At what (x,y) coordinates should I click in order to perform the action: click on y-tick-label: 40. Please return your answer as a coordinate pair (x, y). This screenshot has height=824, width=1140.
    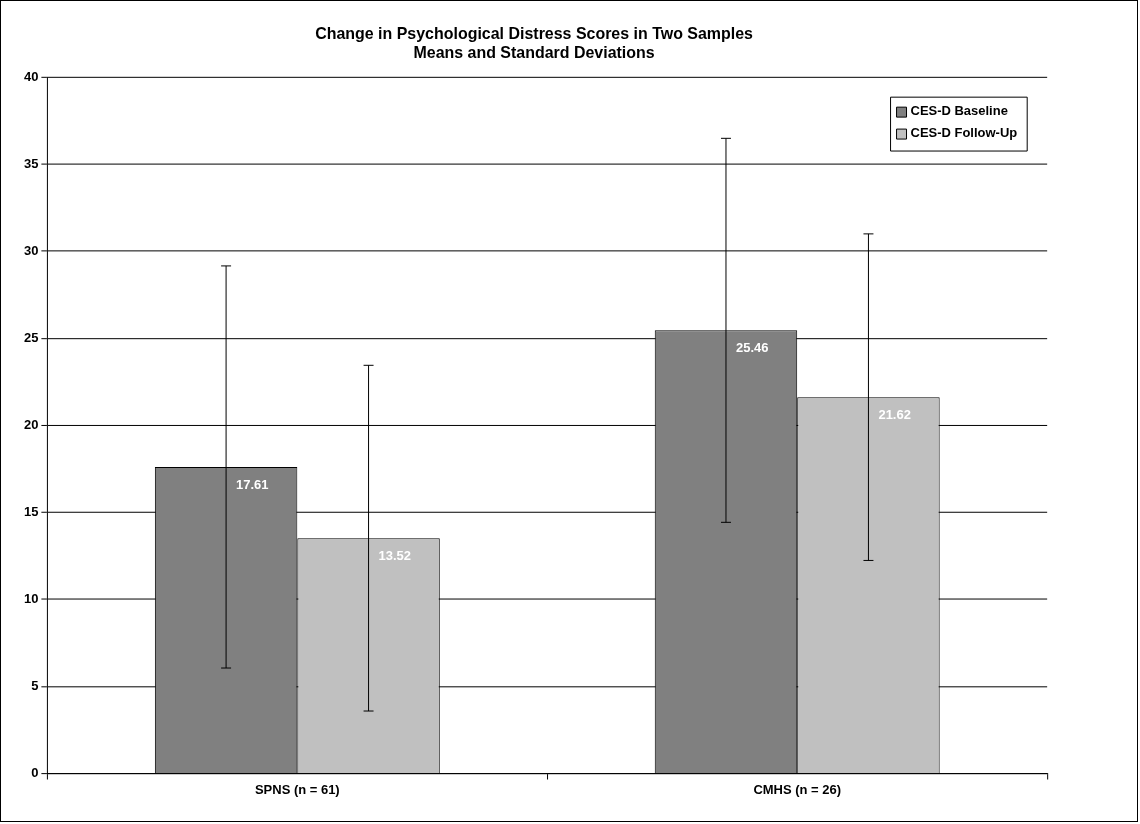
    Looking at the image, I should click on (31, 76).